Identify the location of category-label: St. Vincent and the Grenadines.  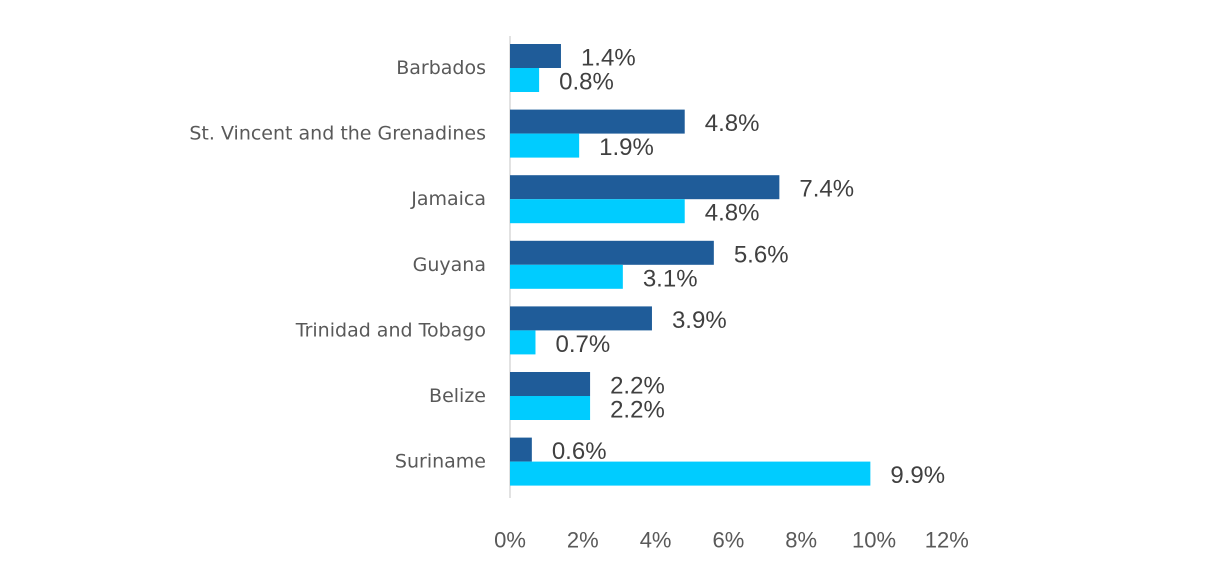
(337, 134).